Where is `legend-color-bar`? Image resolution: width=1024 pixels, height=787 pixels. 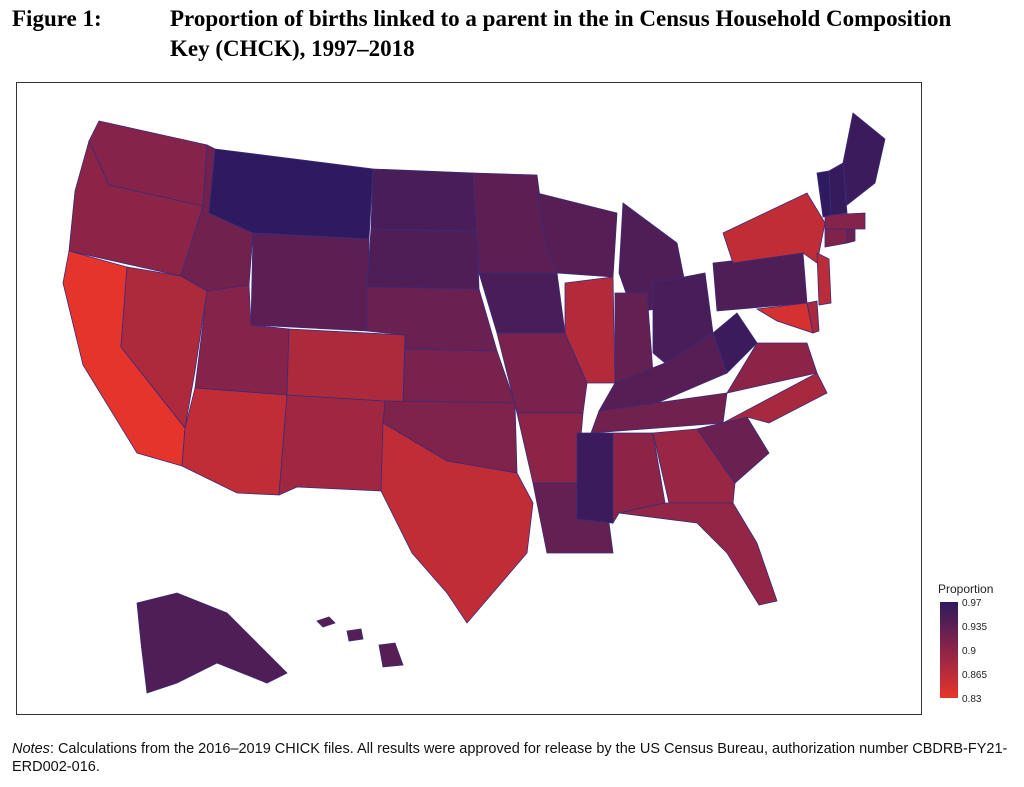
legend-color-bar is located at coordinates (949, 650).